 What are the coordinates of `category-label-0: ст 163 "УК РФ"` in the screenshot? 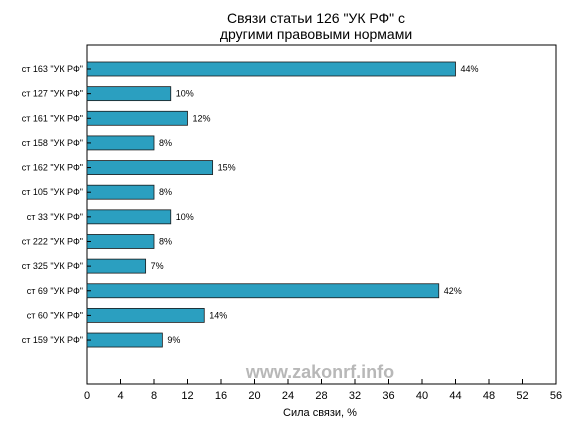 It's located at (52, 69).